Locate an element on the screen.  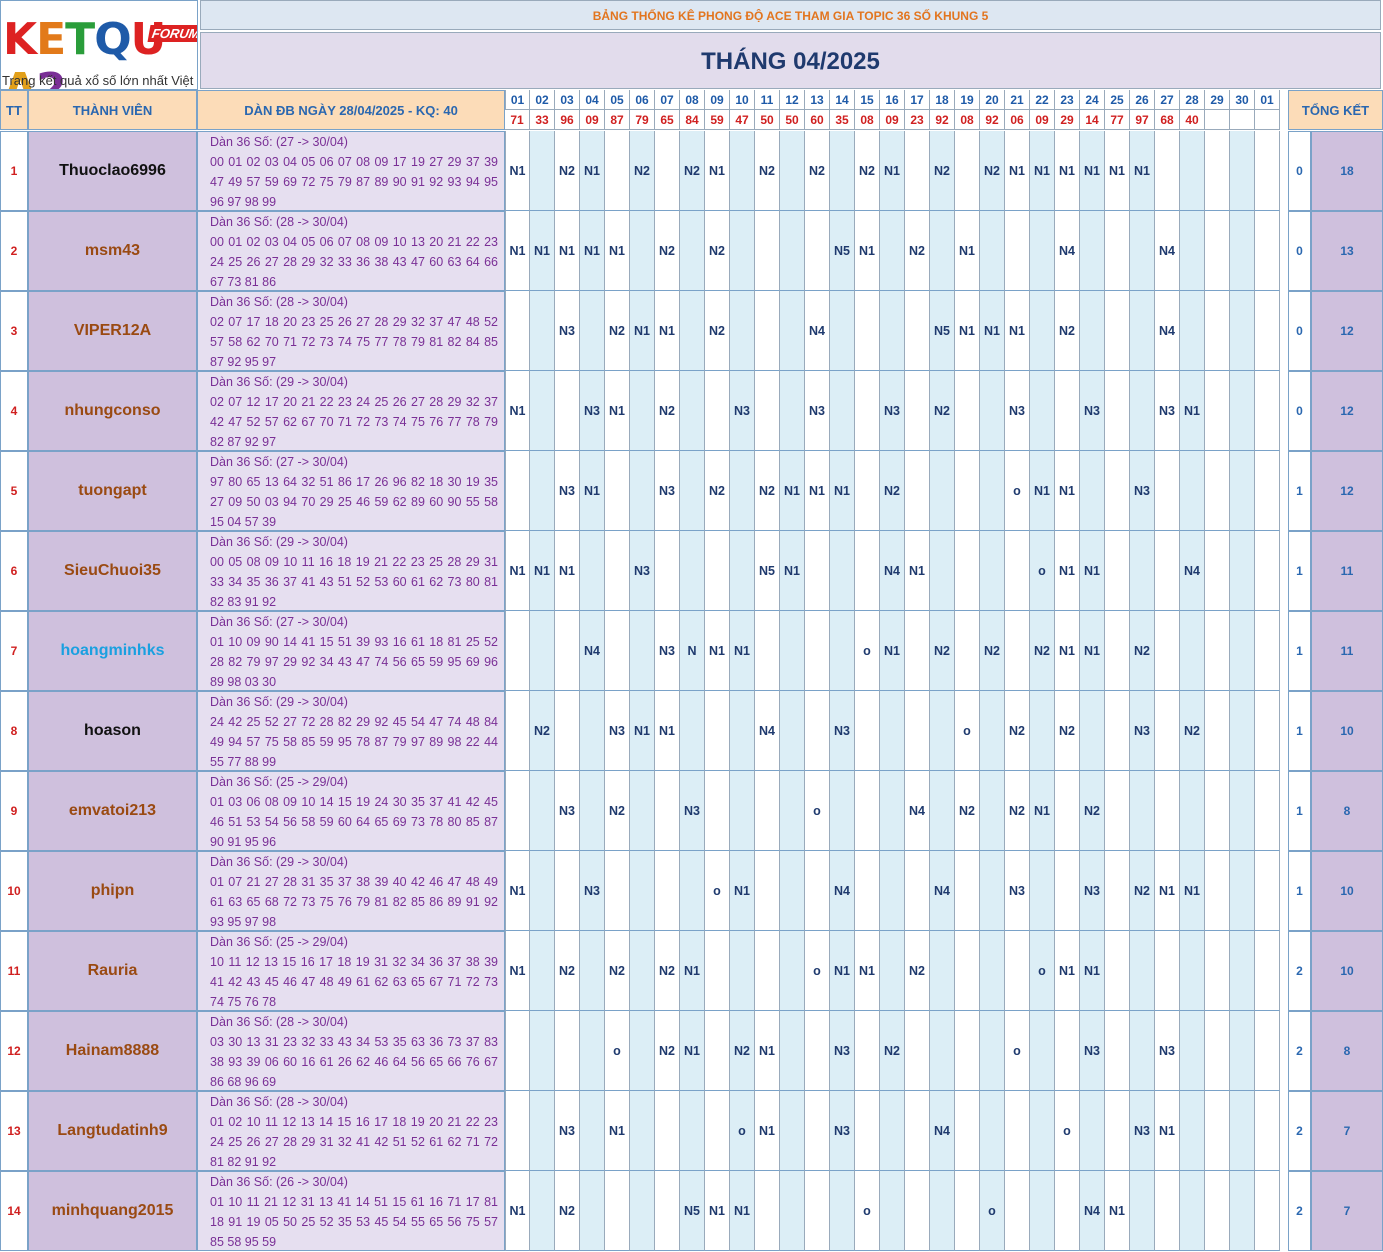
header-member: THÀNH VIÊN is located at coordinates (112, 110).